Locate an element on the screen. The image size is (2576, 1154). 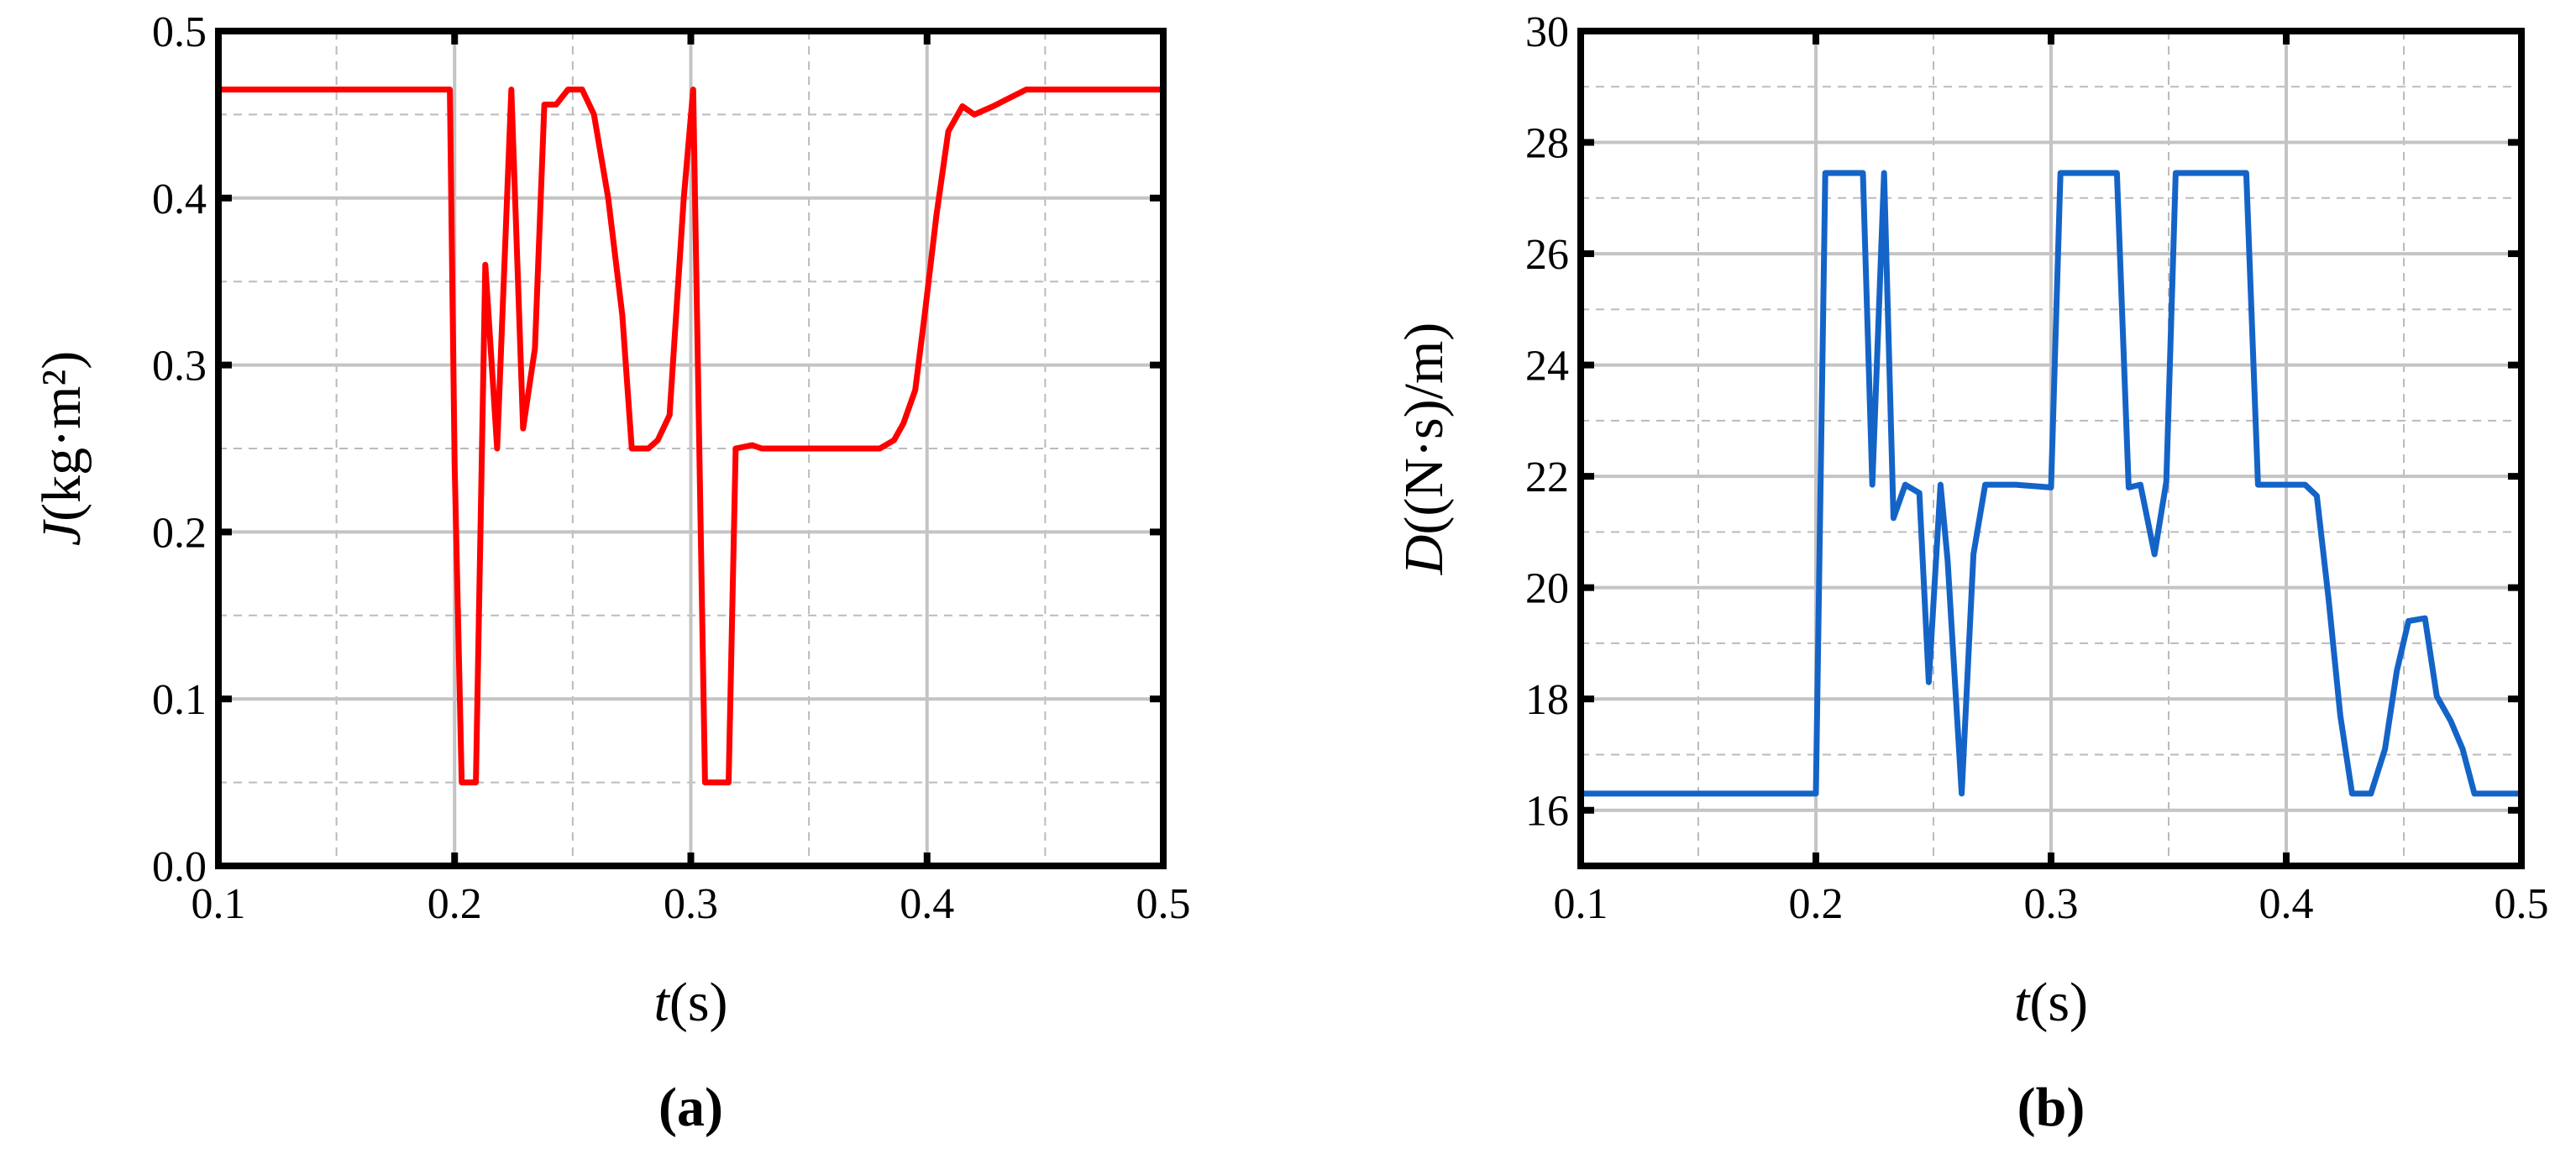
y-tick-label: 0.2 is located at coordinates (179, 533).